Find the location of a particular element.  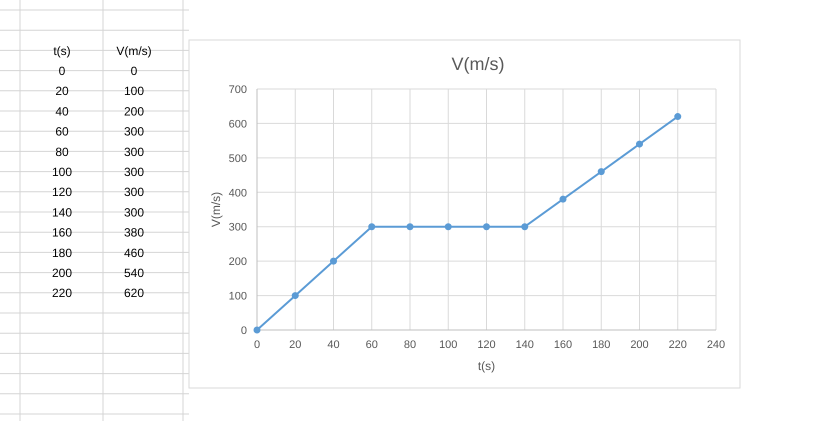

x-tick-label: 200 is located at coordinates (639, 345).